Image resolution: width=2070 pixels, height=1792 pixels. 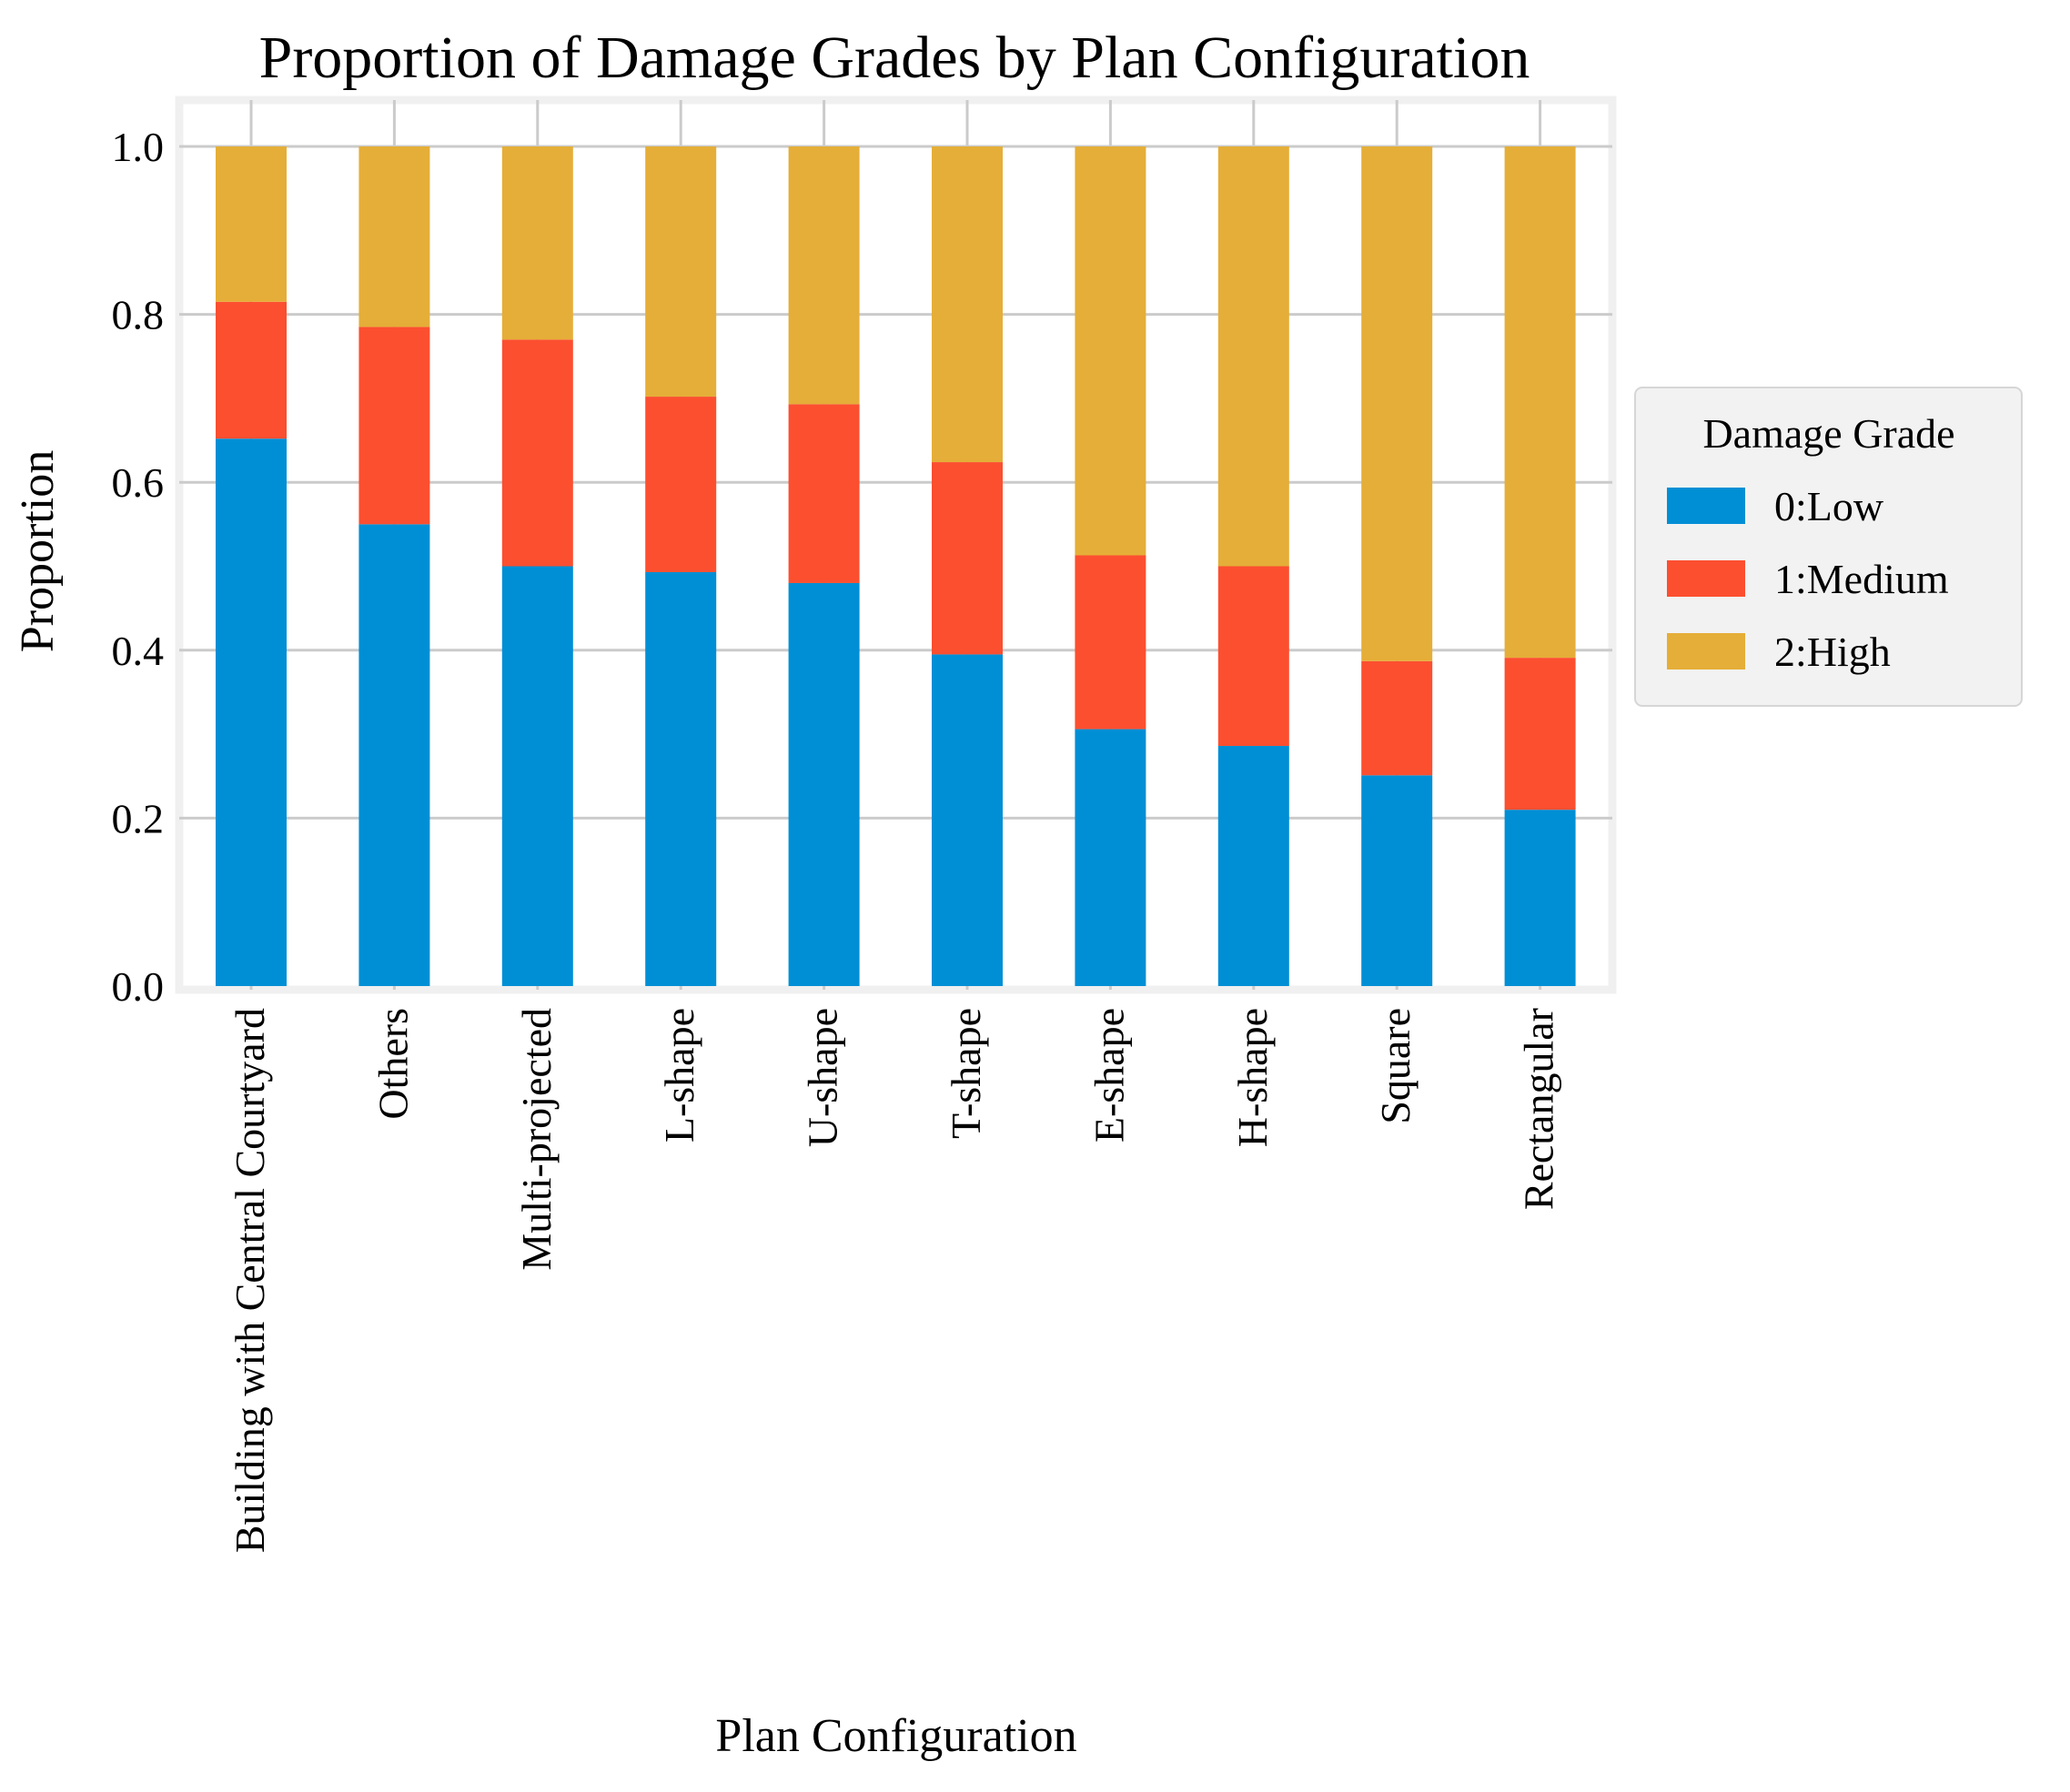 I want to click on legend-label: 0:Low, so click(x=1829, y=506).